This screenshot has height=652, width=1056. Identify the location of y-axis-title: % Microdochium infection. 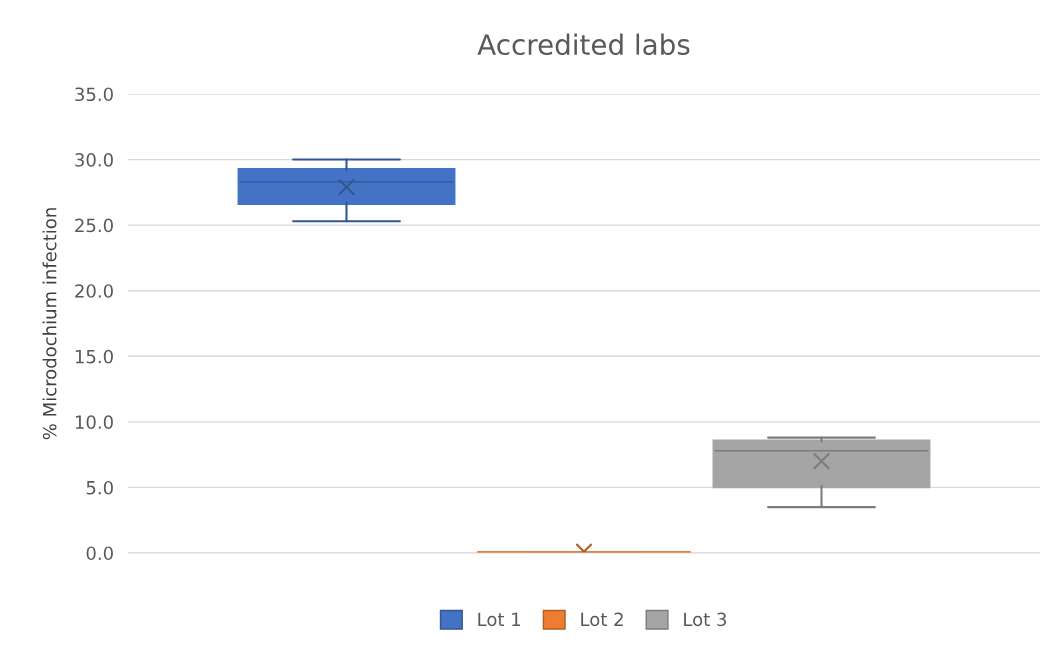
(49, 324).